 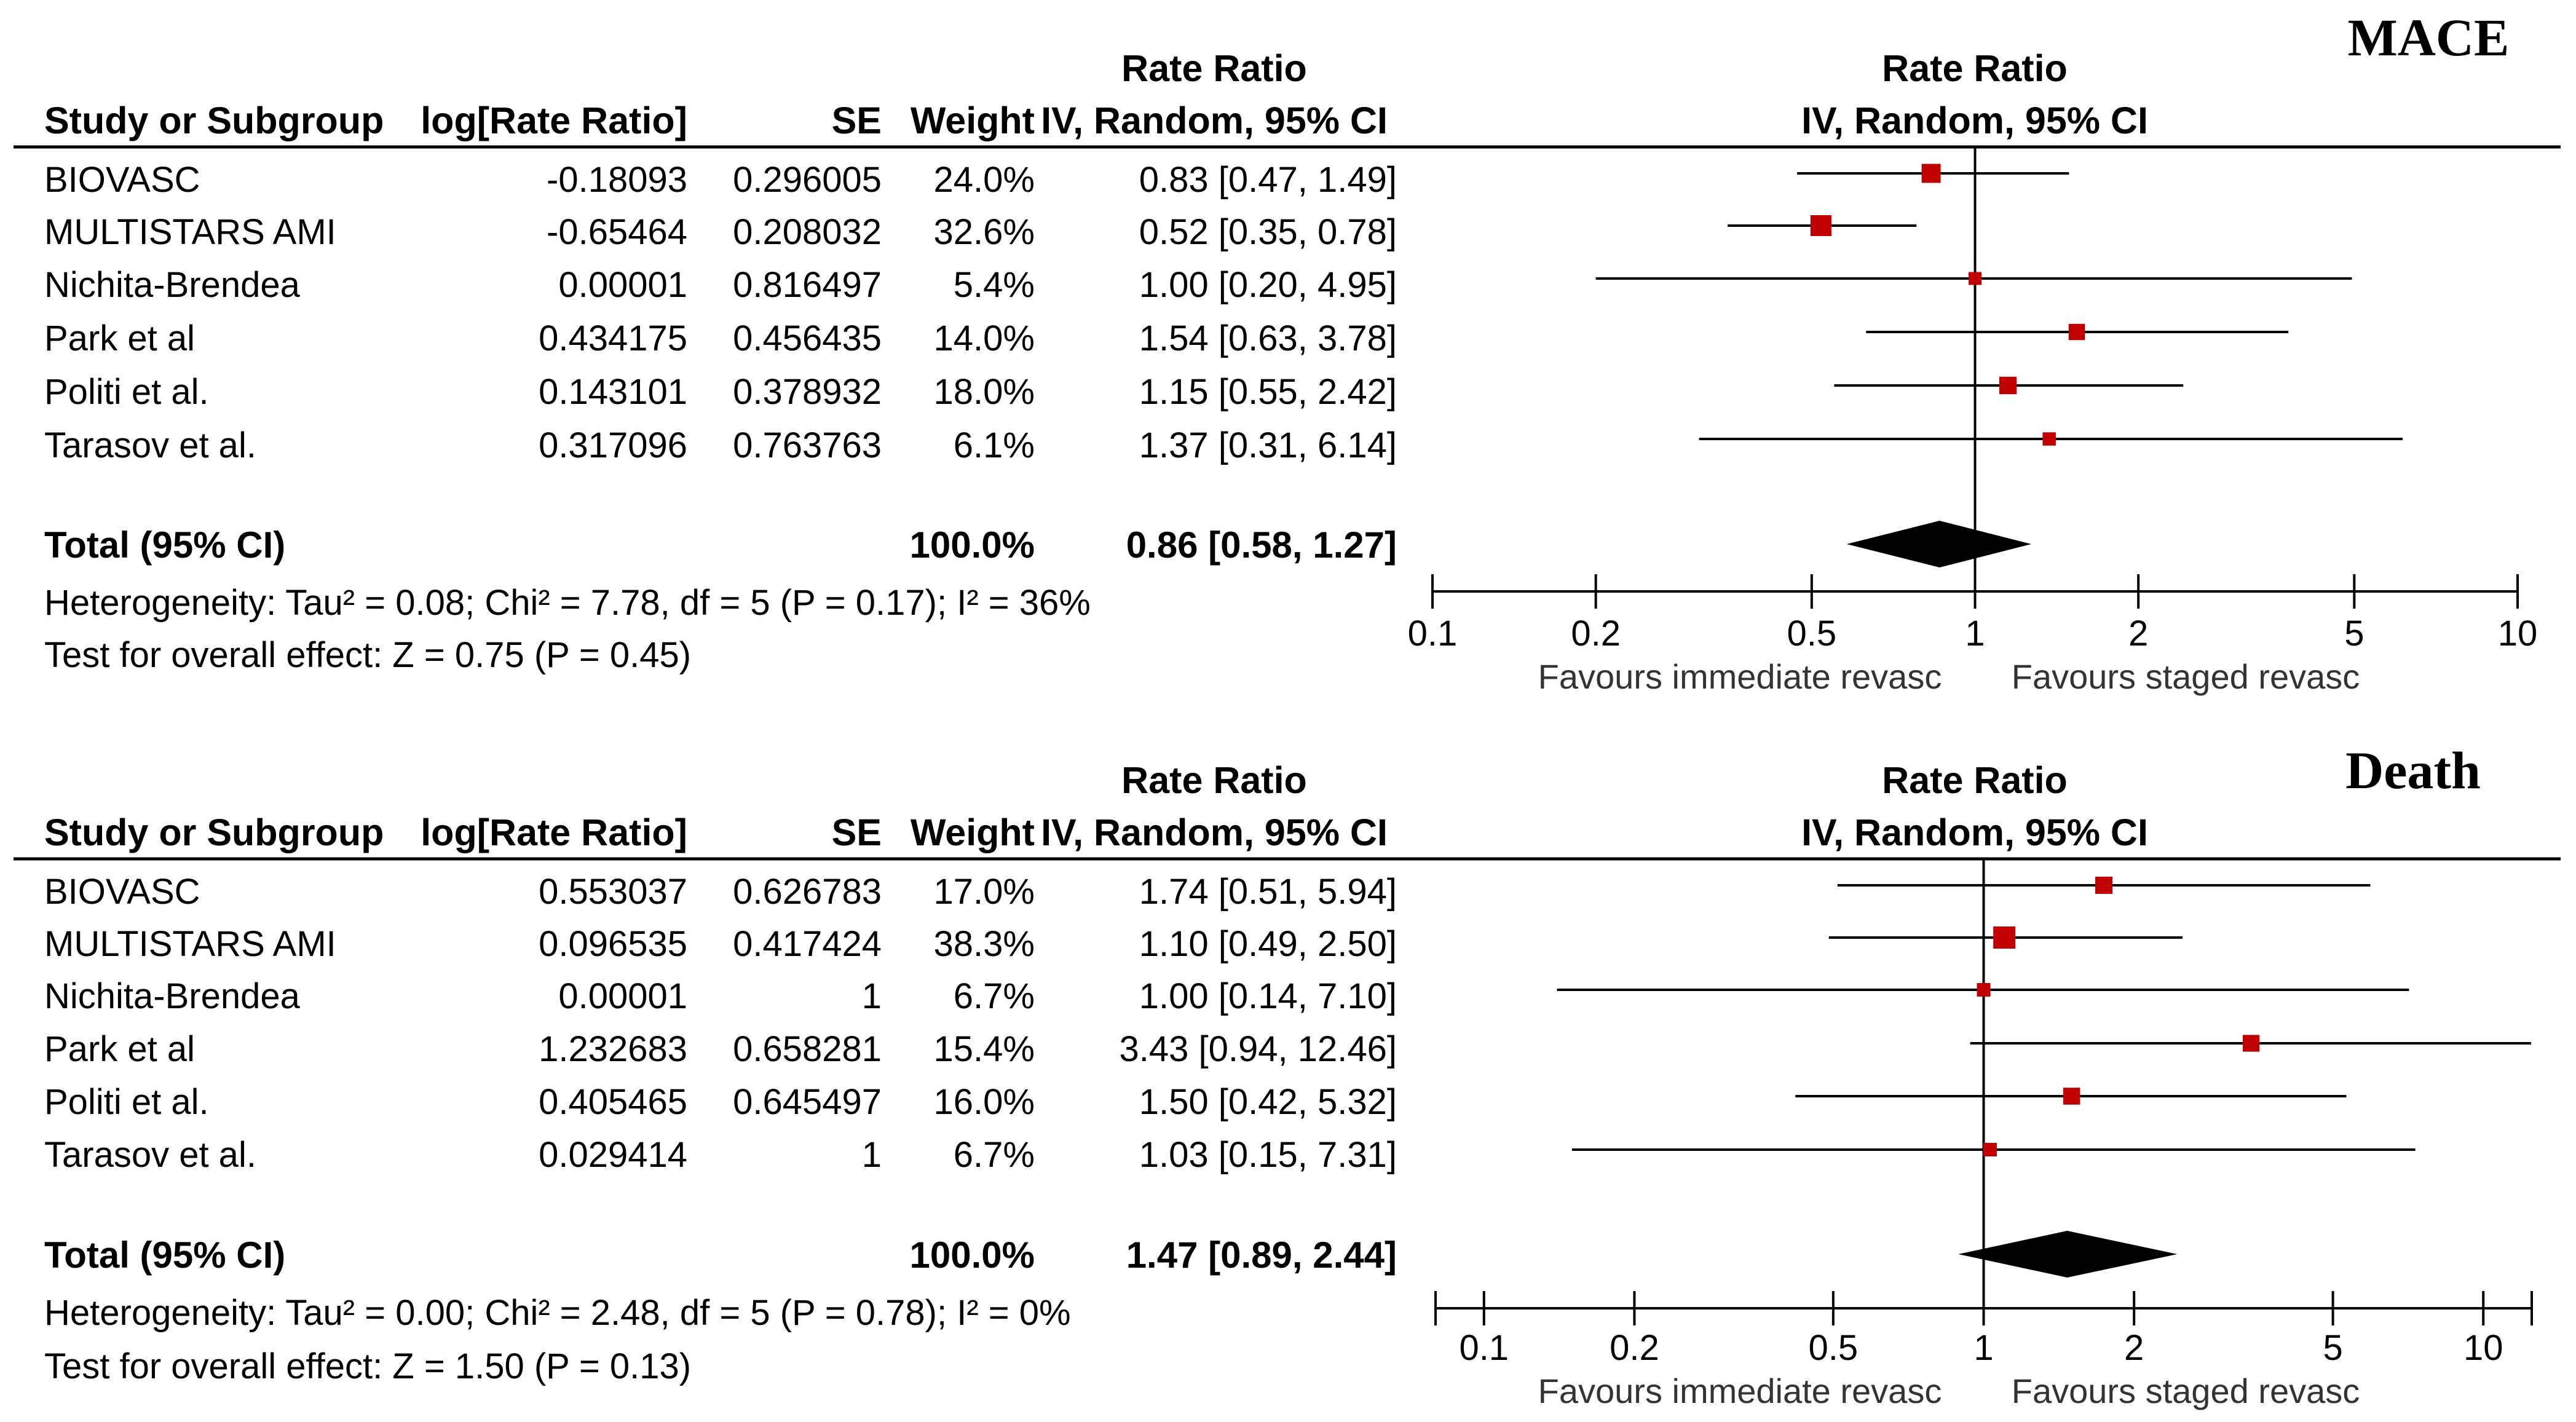 I want to click on study-weight: 18.0%, so click(x=985, y=392).